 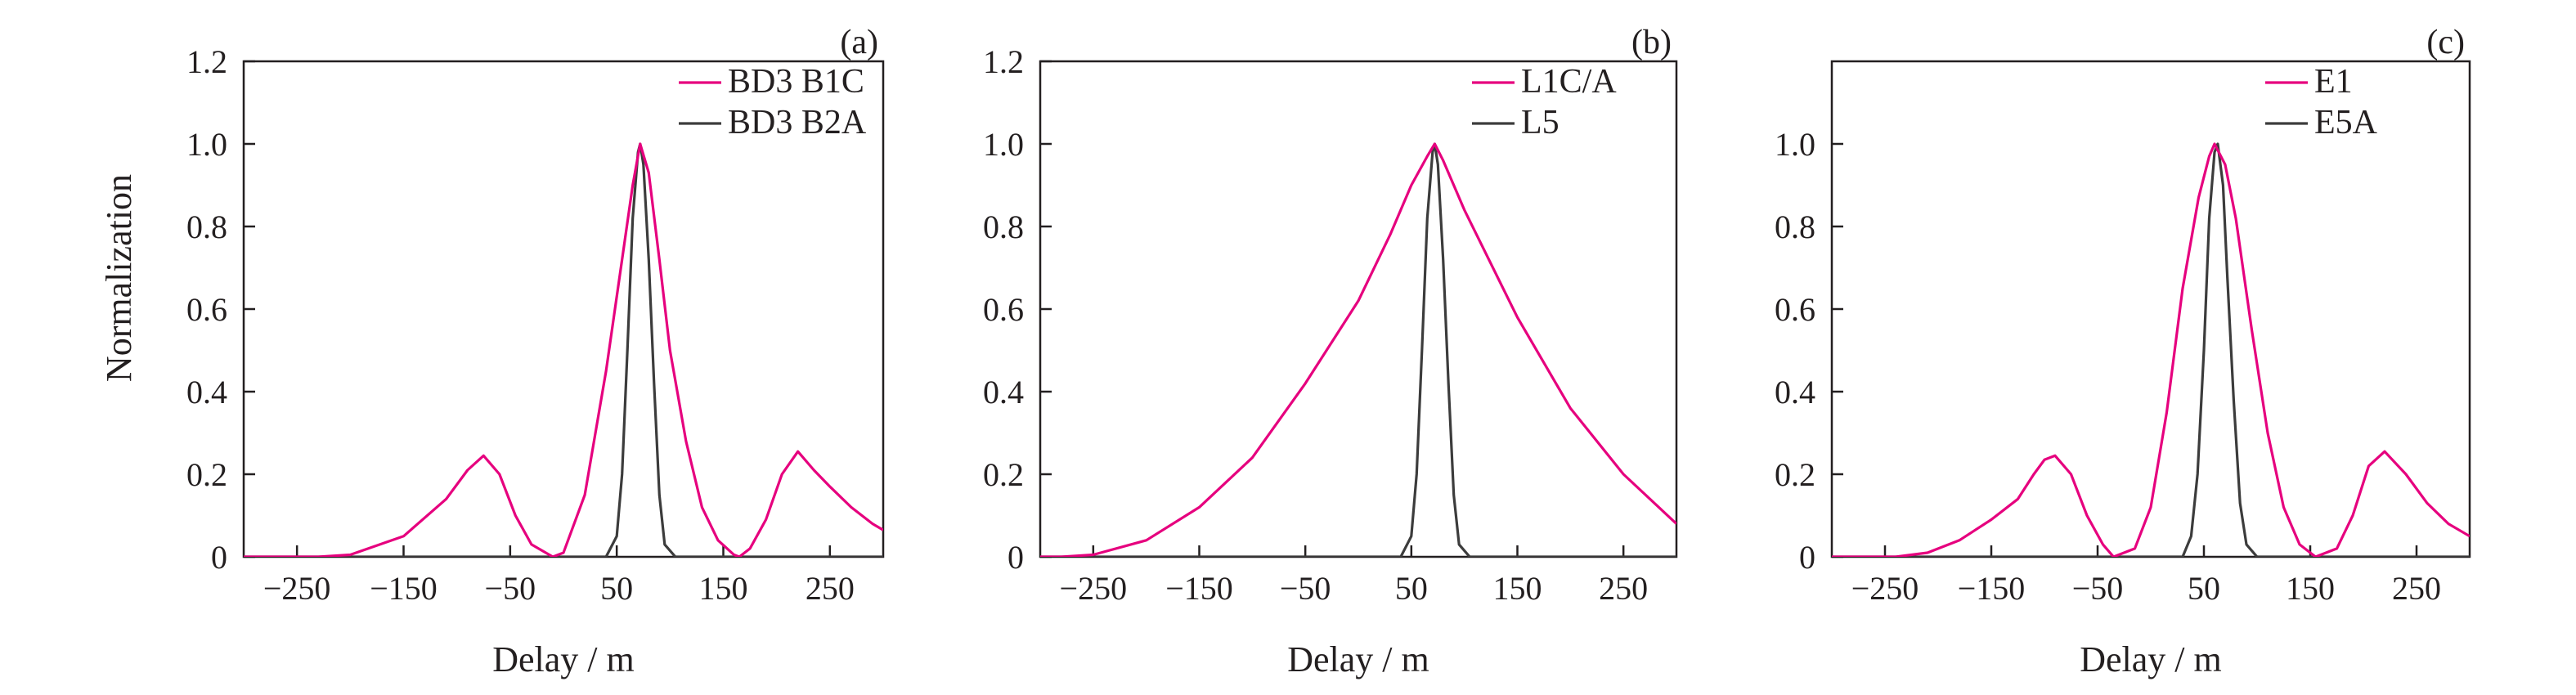 I want to click on series-line-e1, so click(x=2151, y=349).